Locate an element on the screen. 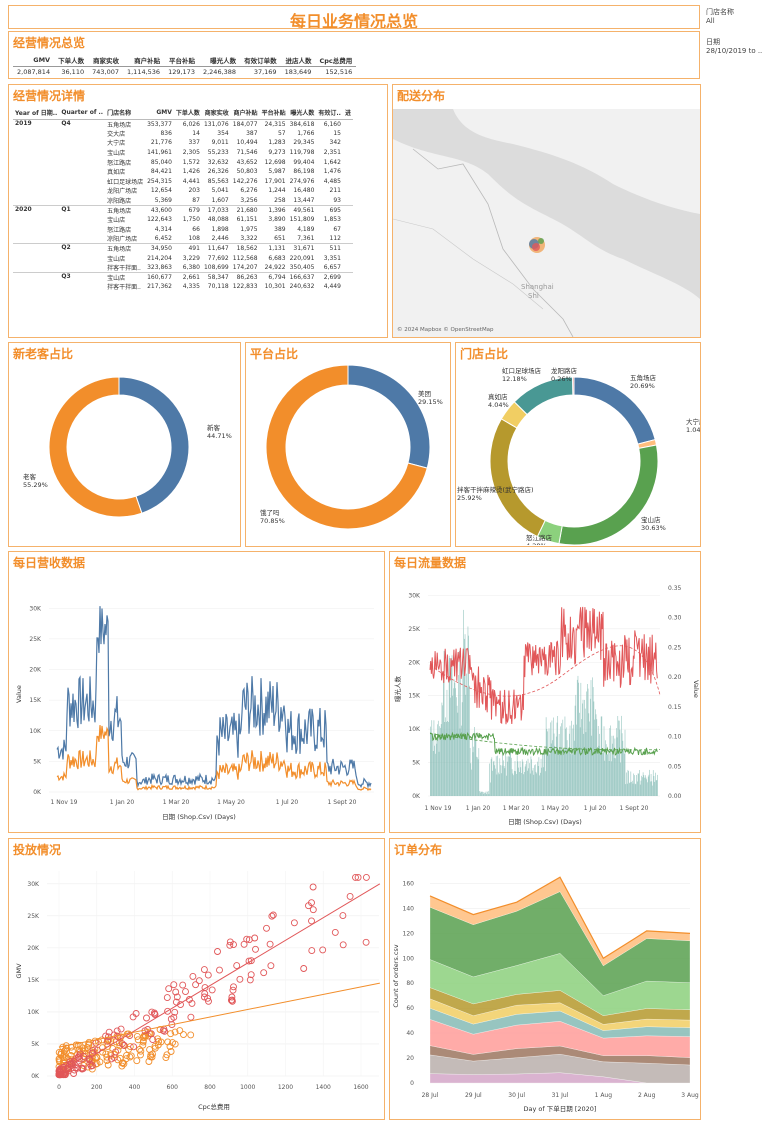 Image resolution: width=770 pixels, height=1125 pixels. date-filter-value: 28/10/2019 to .. is located at coordinates (734, 51).